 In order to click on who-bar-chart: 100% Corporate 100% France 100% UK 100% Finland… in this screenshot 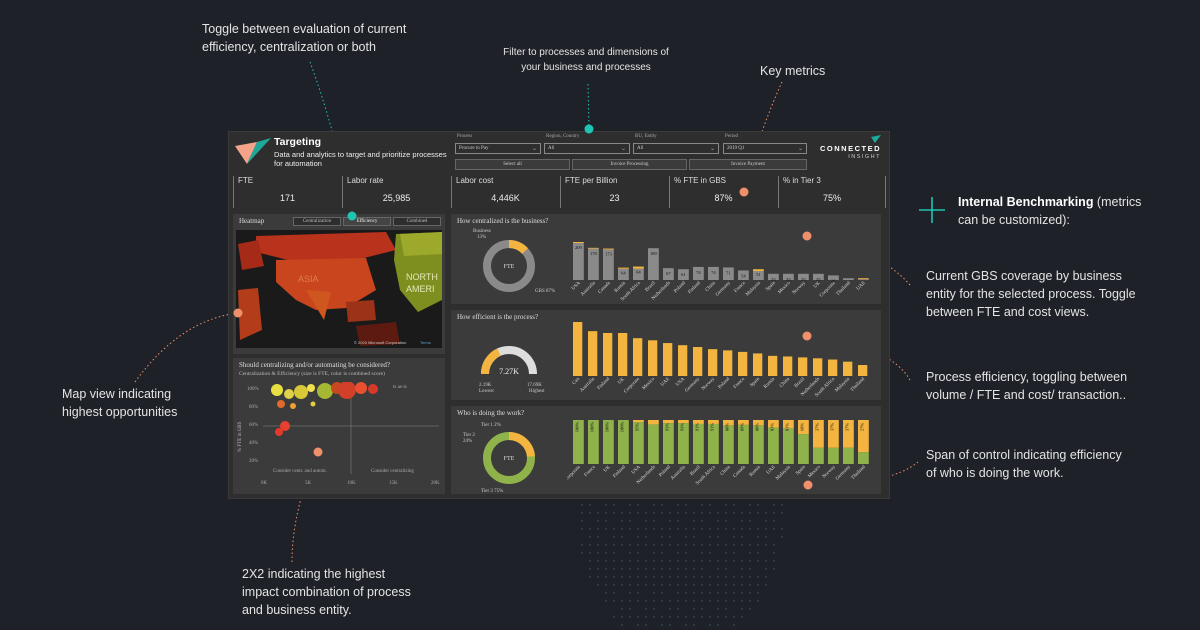, I will do `click(722, 451)`.